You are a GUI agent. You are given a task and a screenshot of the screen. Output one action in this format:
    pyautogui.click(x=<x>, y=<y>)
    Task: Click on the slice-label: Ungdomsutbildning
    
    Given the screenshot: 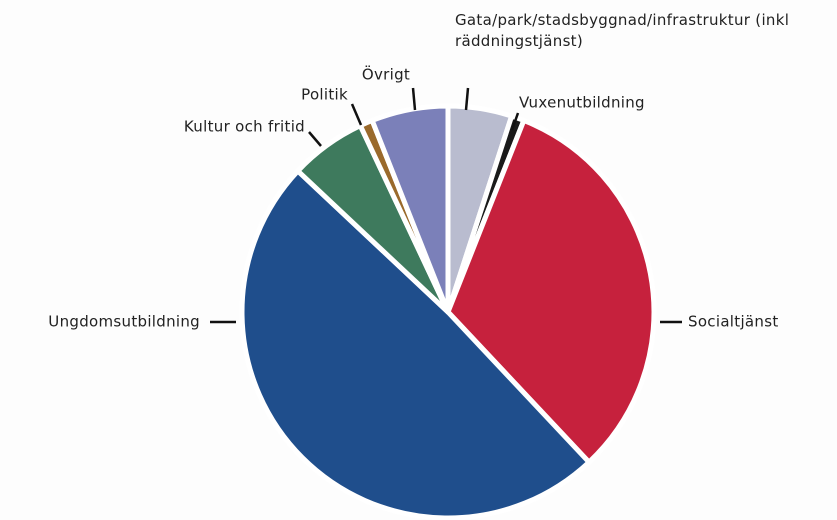 What is the action you would take?
    pyautogui.click(x=124, y=322)
    